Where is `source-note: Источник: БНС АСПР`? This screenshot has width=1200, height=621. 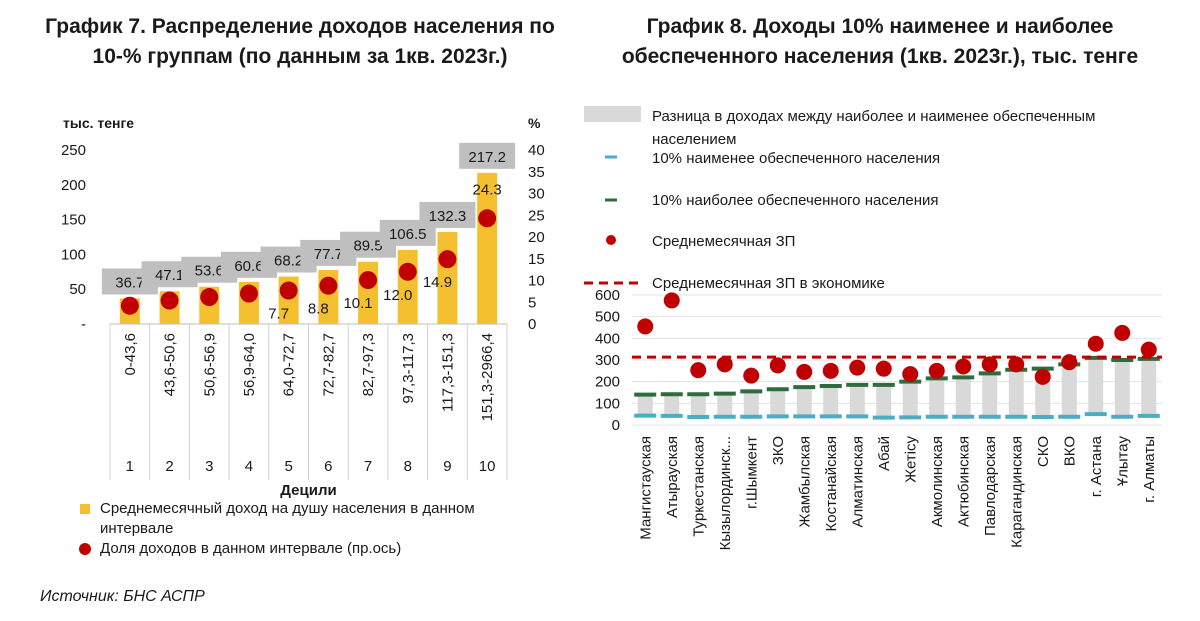
source-note: Источник: БНС АСПР is located at coordinates (122, 596).